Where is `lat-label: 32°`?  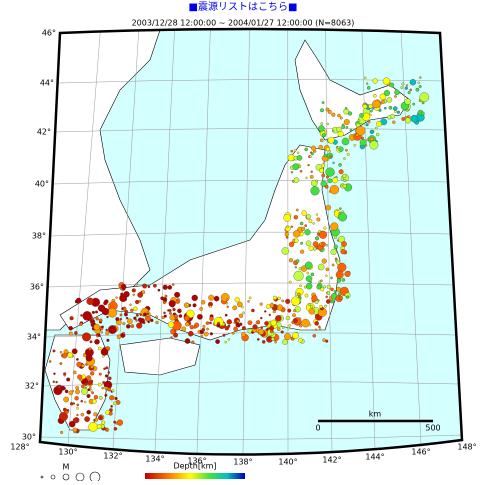 lat-label: 32° is located at coordinates (32, 386).